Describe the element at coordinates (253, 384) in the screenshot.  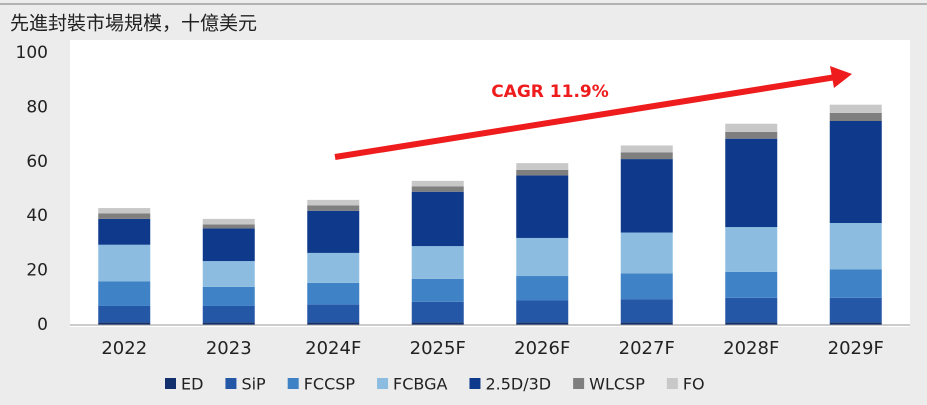
I see `legend-label: SiP` at that location.